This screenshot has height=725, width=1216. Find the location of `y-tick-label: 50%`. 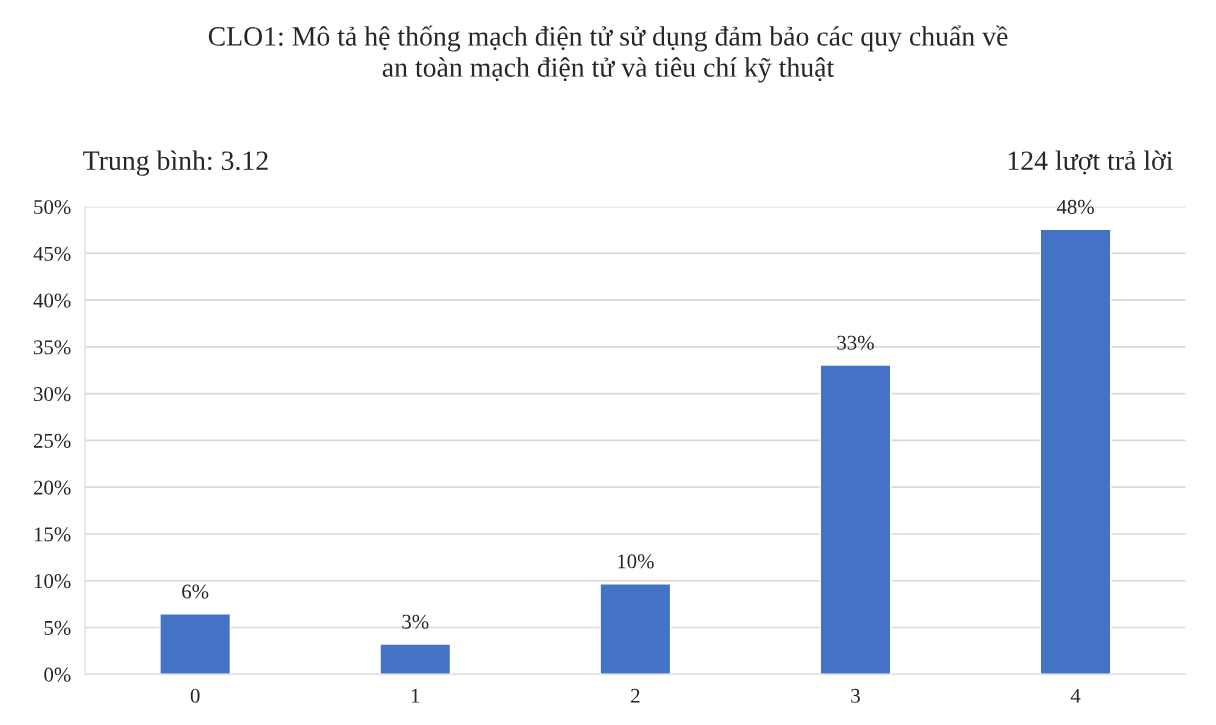

y-tick-label: 50% is located at coordinates (52, 207).